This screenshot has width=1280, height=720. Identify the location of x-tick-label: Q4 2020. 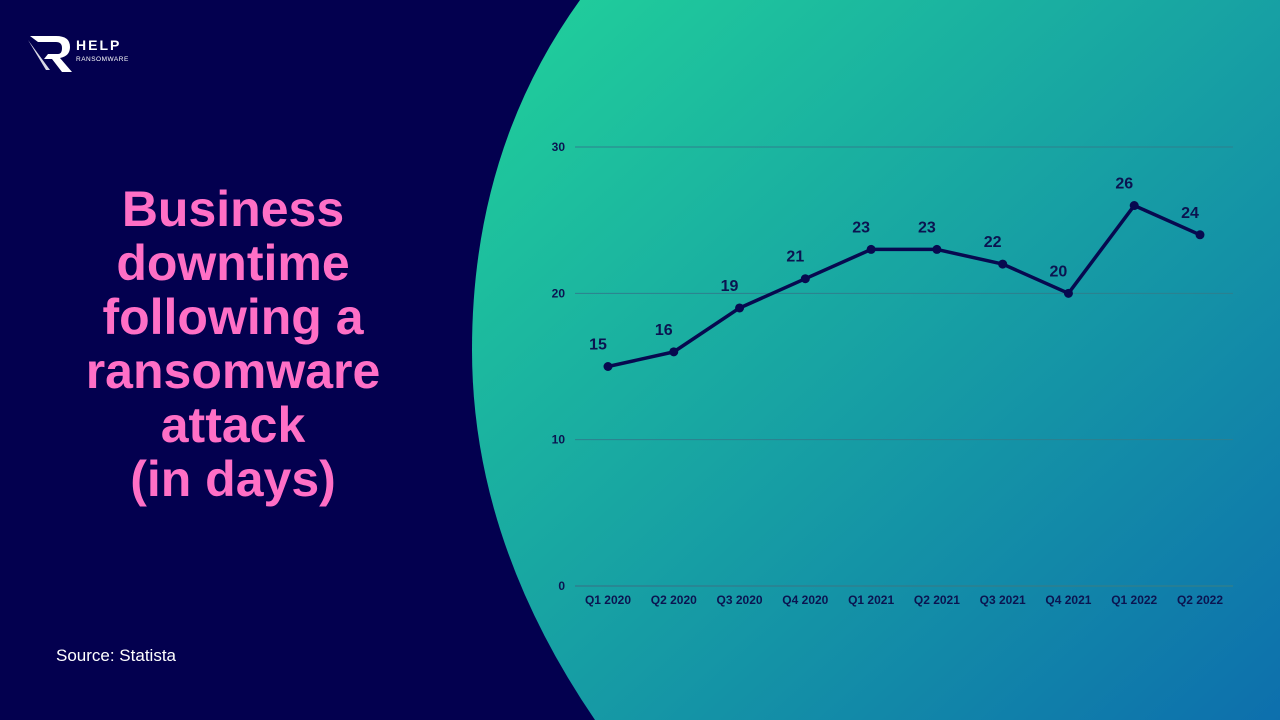
(805, 600).